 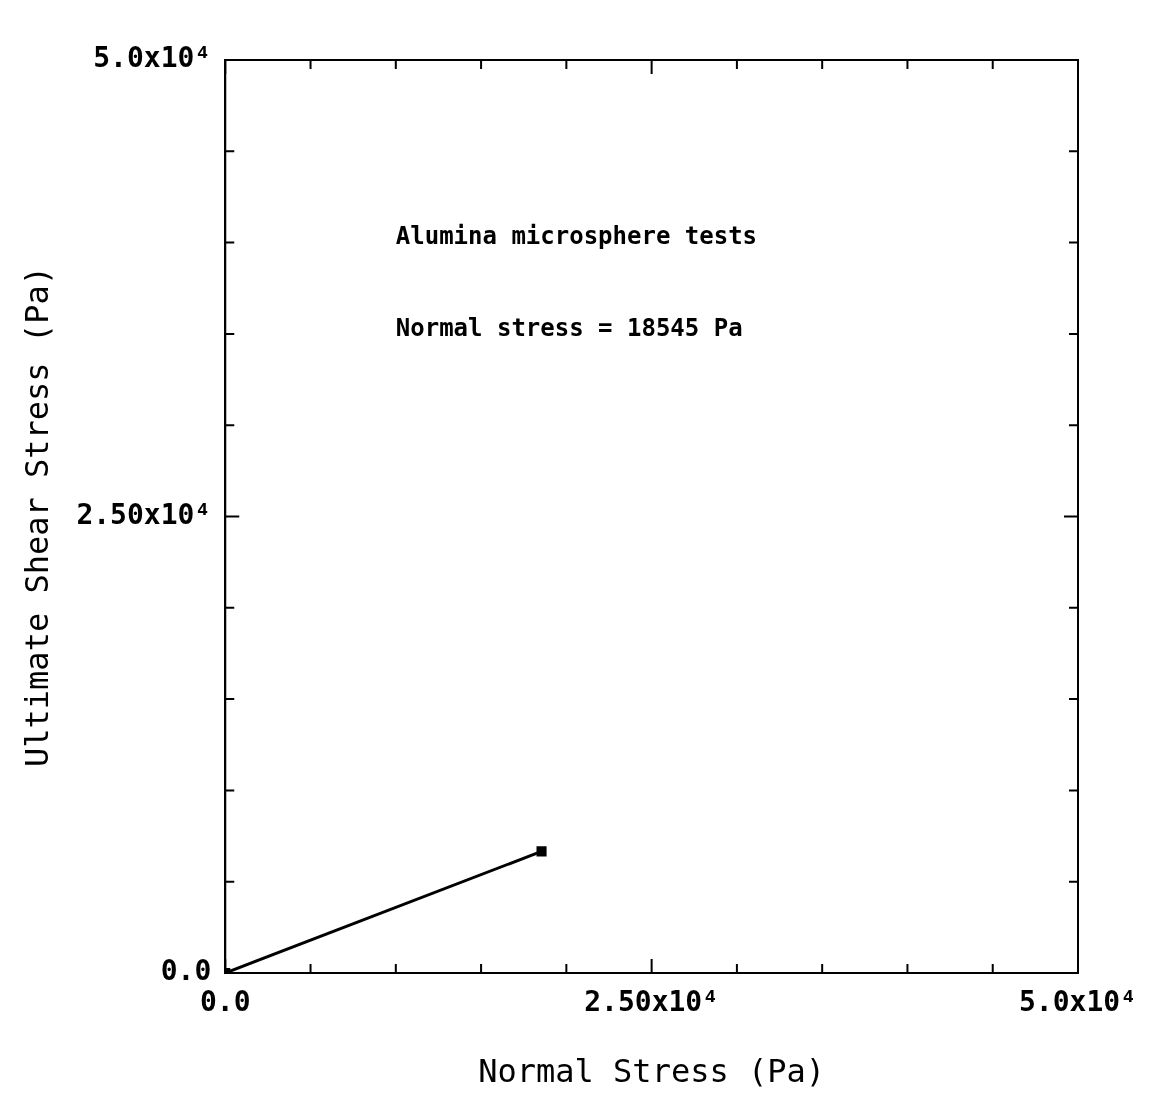 I want to click on x-axis-title: Normal Stress (Pa), so click(x=652, y=1071).